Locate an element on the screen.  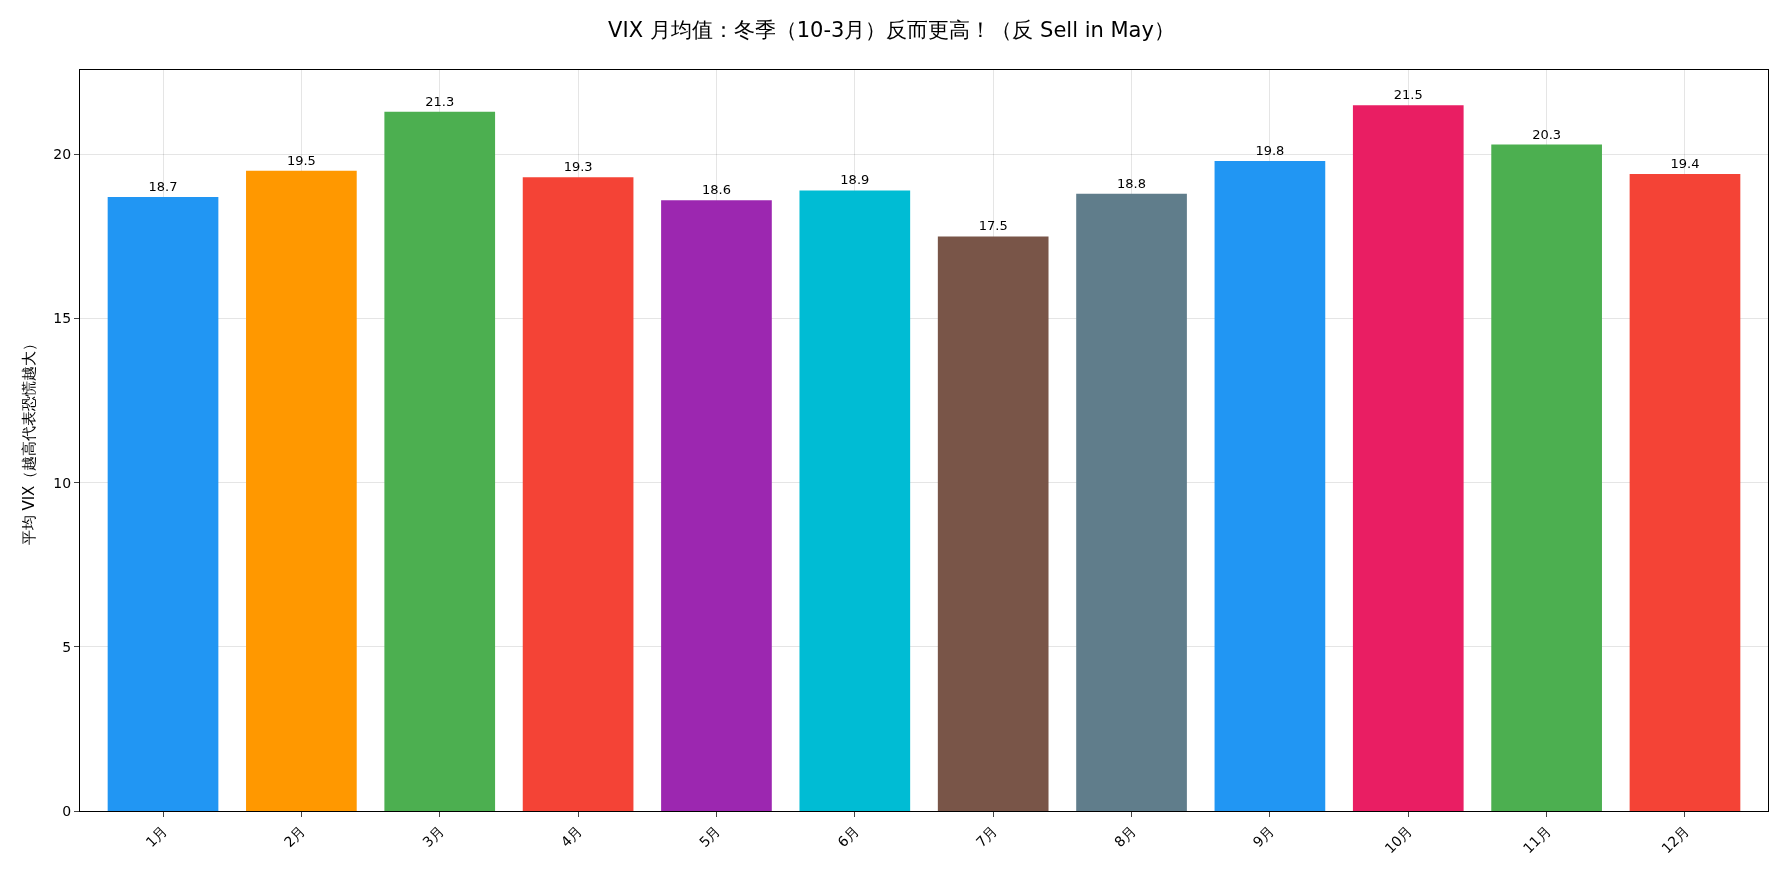
y-tick-label: 15 is located at coordinates (62, 318).